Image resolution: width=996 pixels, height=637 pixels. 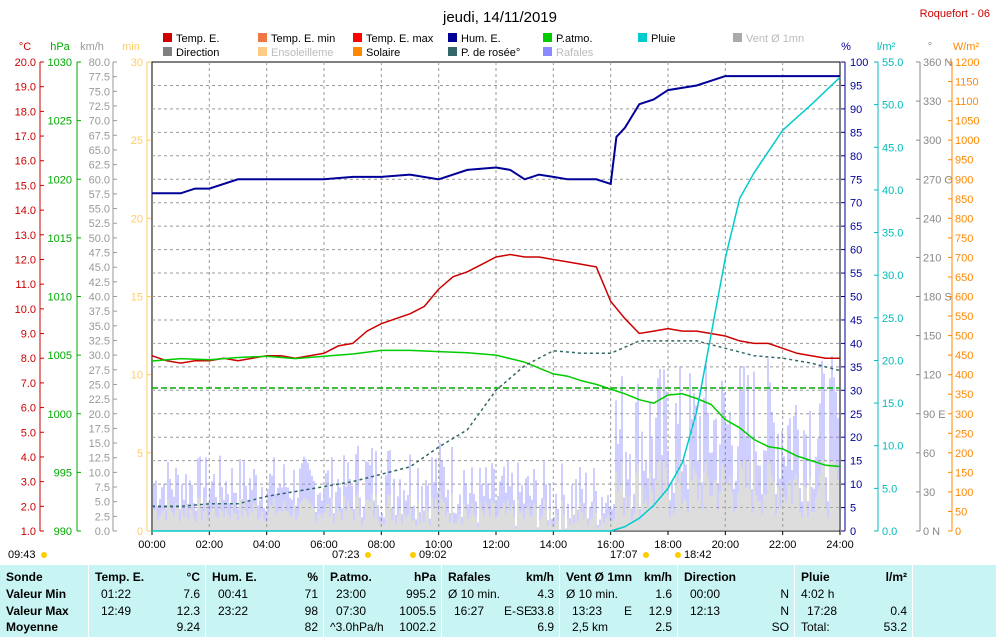 I want to click on dir-avg-value: SO, so click(x=780, y=627).